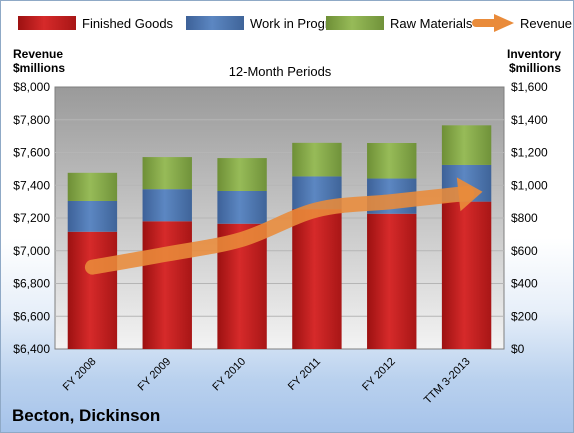 The image size is (574, 433). What do you see at coordinates (431, 23) in the screenshot?
I see `legend-label-raw-materials: Raw Materials` at bounding box center [431, 23].